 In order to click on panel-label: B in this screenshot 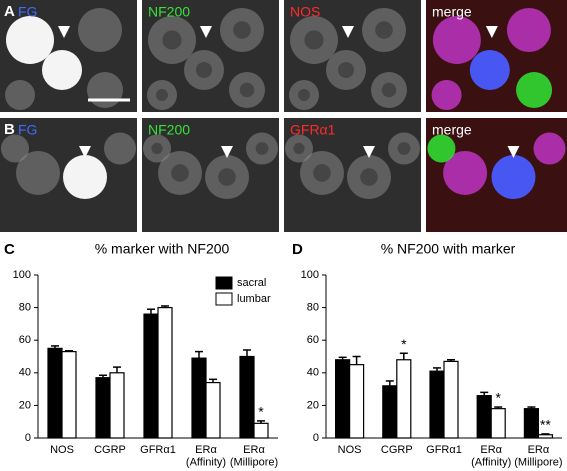, I will do `click(9, 129)`.